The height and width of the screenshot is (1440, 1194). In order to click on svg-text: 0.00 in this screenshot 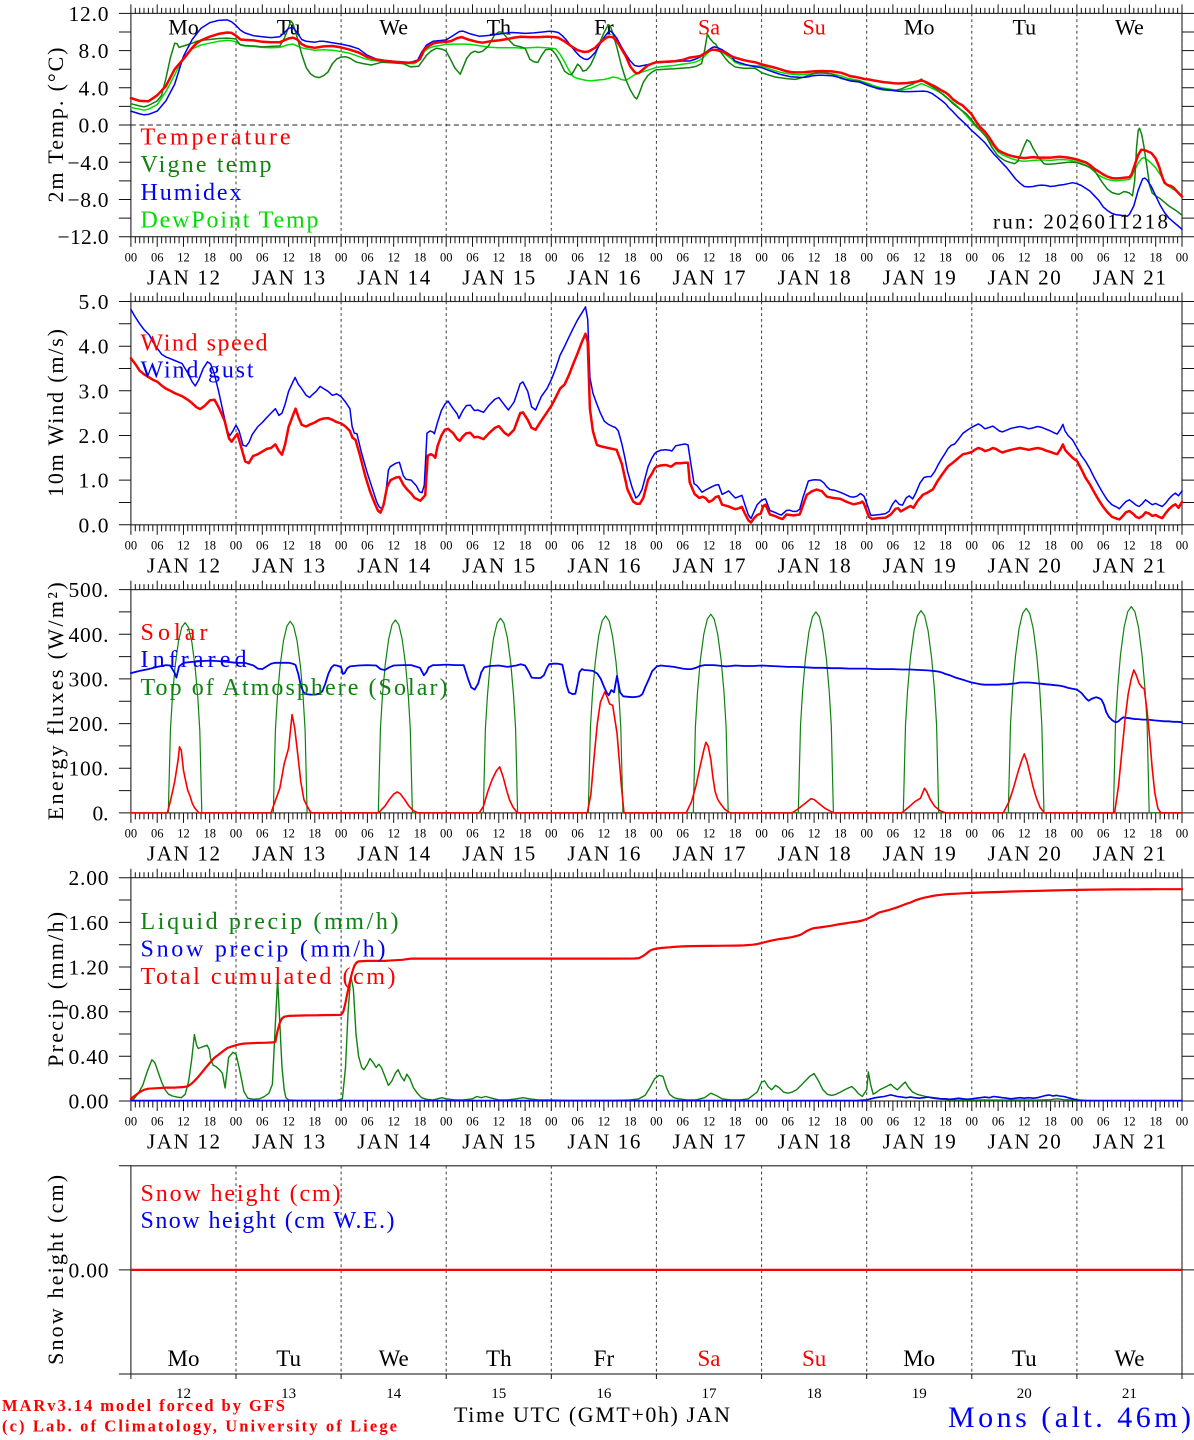, I will do `click(89, 1102)`.